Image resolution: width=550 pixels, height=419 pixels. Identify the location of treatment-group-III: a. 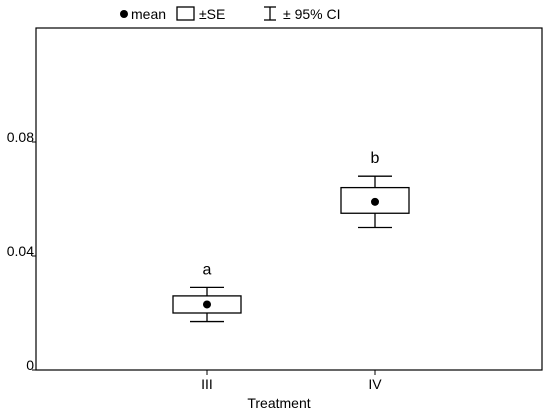
(207, 292).